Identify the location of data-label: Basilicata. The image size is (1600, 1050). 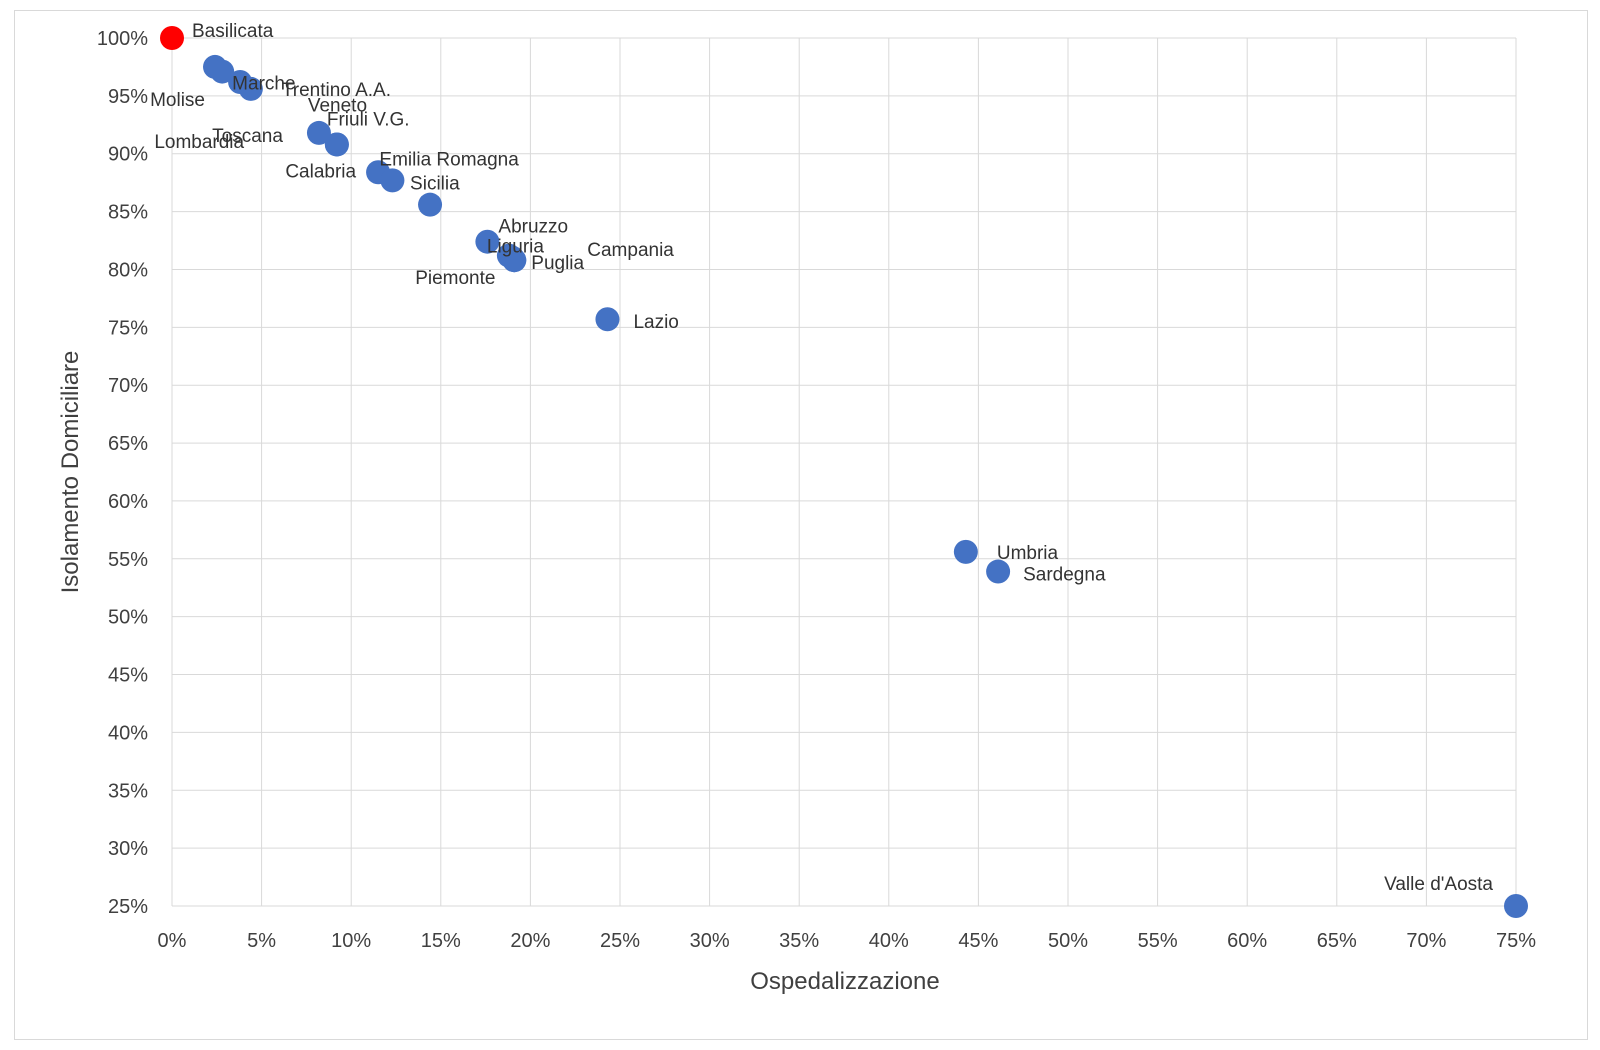
(233, 31).